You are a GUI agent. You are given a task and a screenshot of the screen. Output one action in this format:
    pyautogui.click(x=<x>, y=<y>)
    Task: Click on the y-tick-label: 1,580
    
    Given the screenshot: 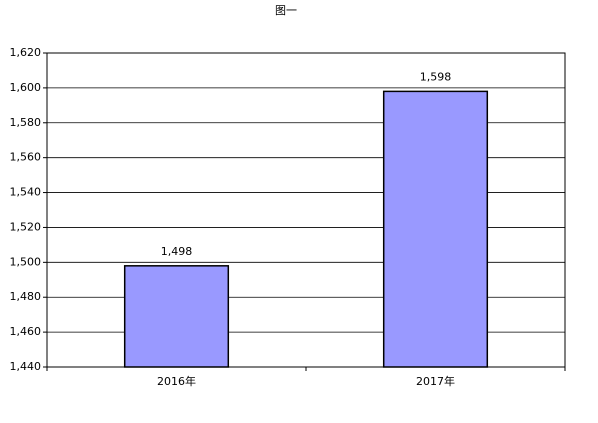 What is the action you would take?
    pyautogui.click(x=26, y=122)
    